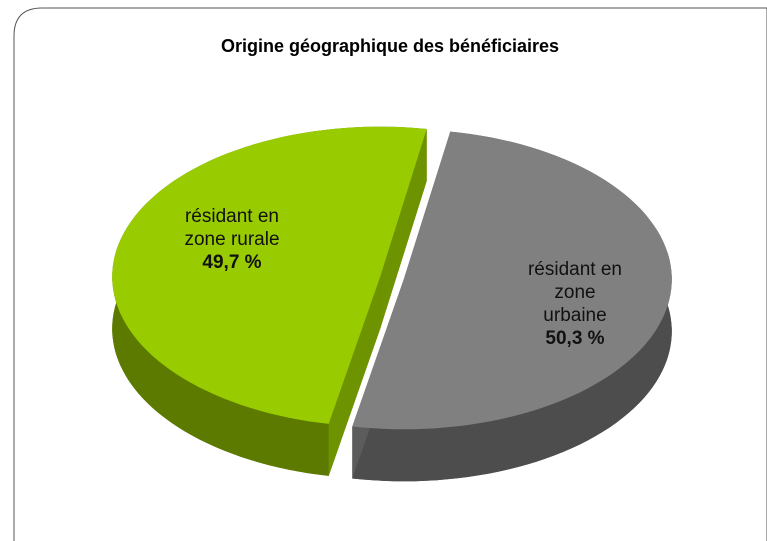 The width and height of the screenshot is (767, 541). I want to click on slice-label: résidant en zone rurale 49,7 %, so click(232, 239).